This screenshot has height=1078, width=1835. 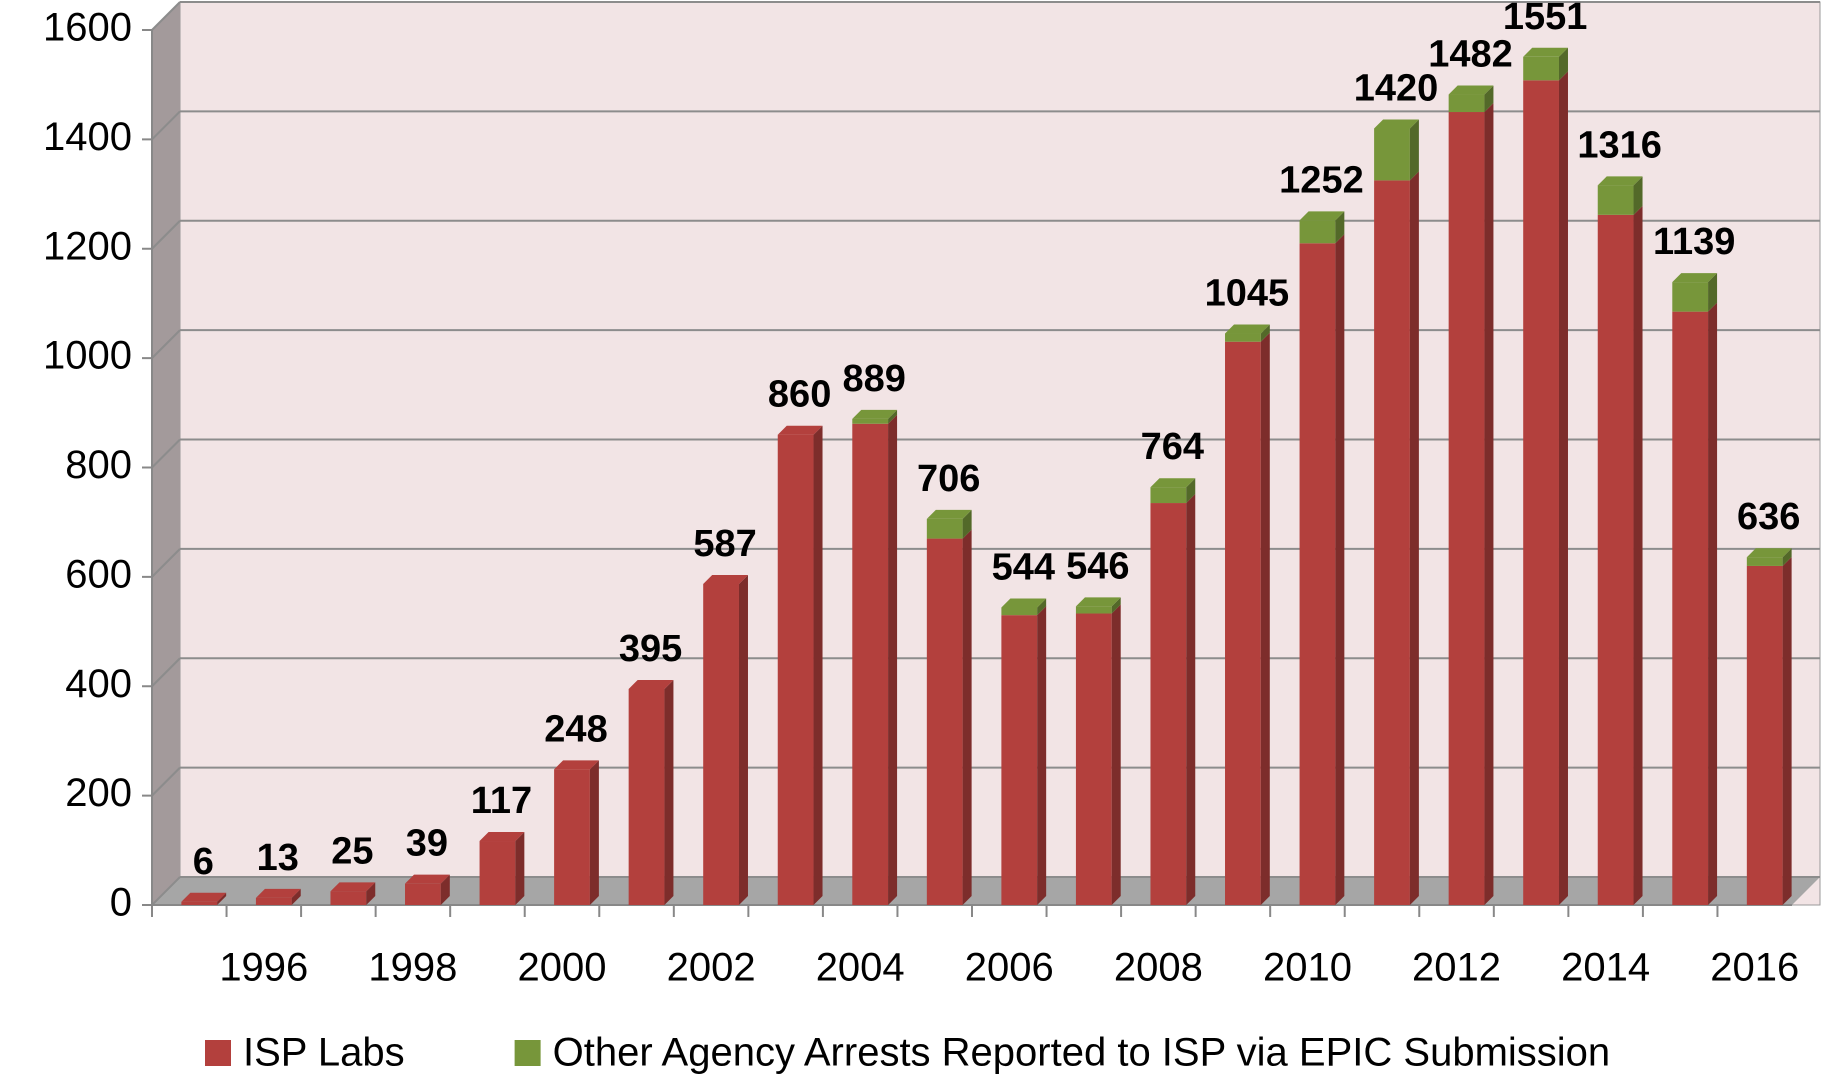 I want to click on y-tick-label: 1000, so click(x=87, y=356).